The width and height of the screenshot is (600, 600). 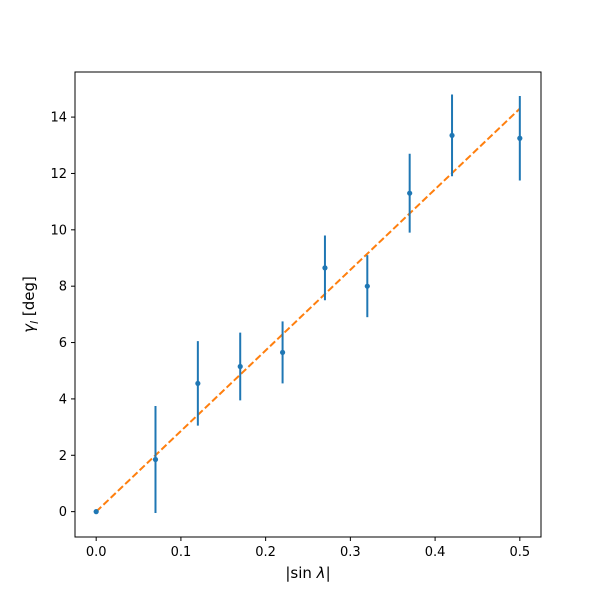 I want to click on x-tick-label: 0.4, so click(x=435, y=552).